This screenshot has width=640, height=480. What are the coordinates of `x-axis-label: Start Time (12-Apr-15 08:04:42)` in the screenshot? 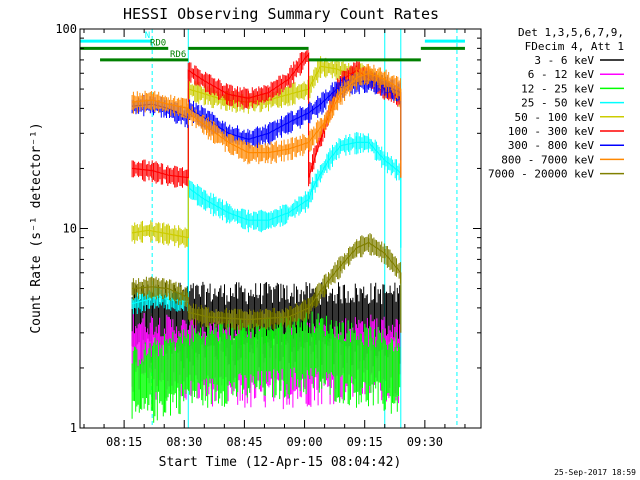 It's located at (280, 462).